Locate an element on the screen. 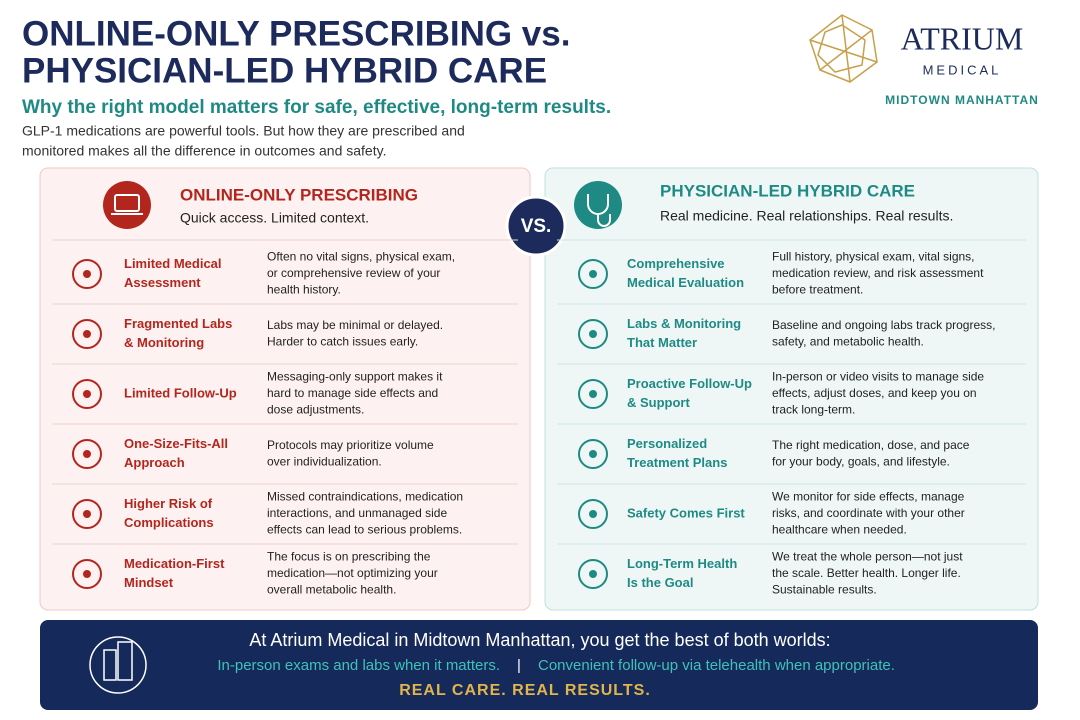  row-desc: We treat the whole person—not just is located at coordinates (867, 557).